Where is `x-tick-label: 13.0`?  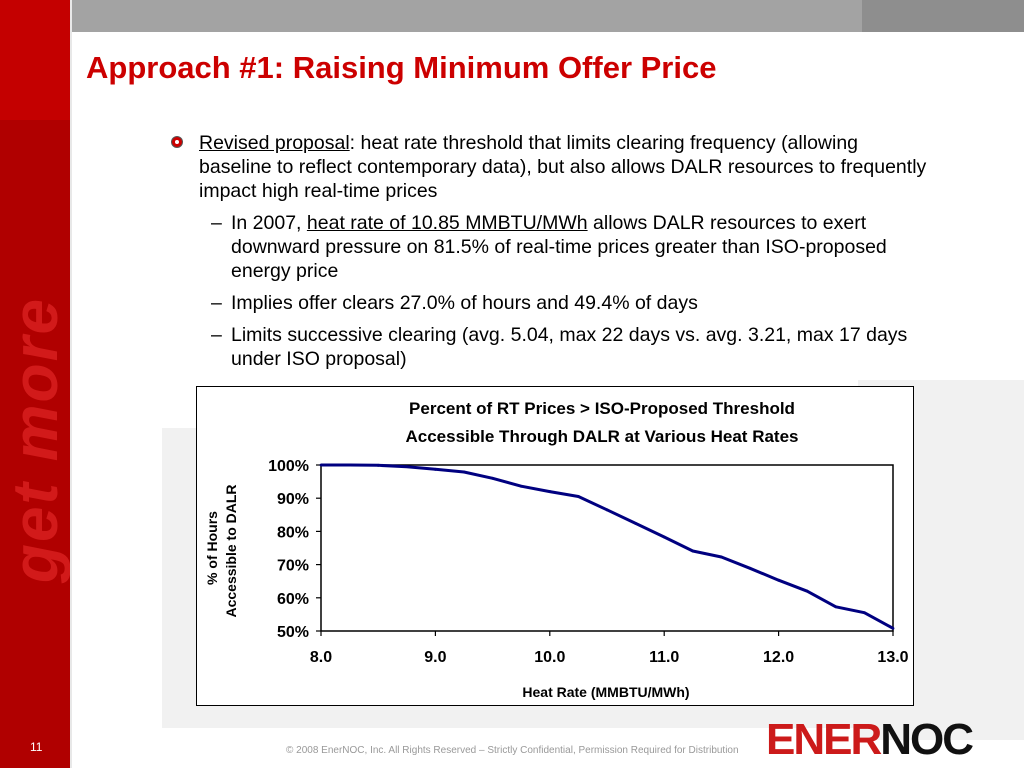 x-tick-label: 13.0 is located at coordinates (892, 657).